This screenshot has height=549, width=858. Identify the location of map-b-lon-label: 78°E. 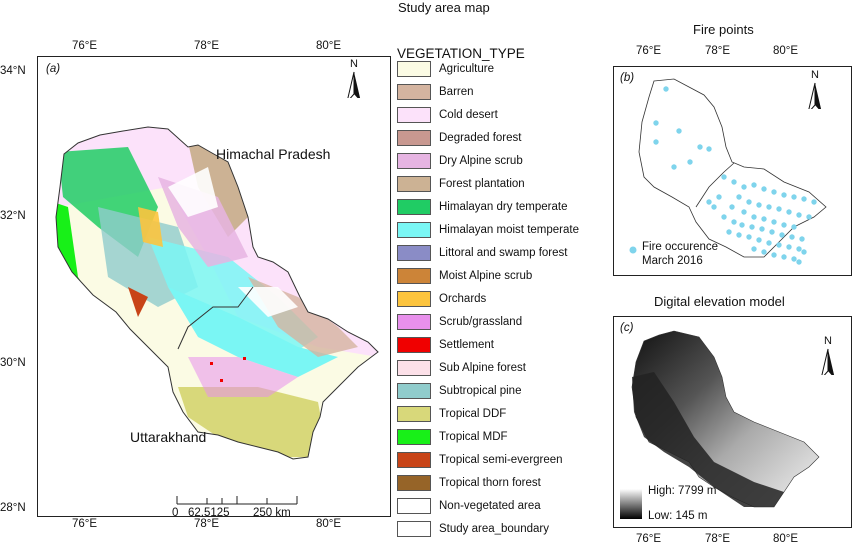
(718, 51).